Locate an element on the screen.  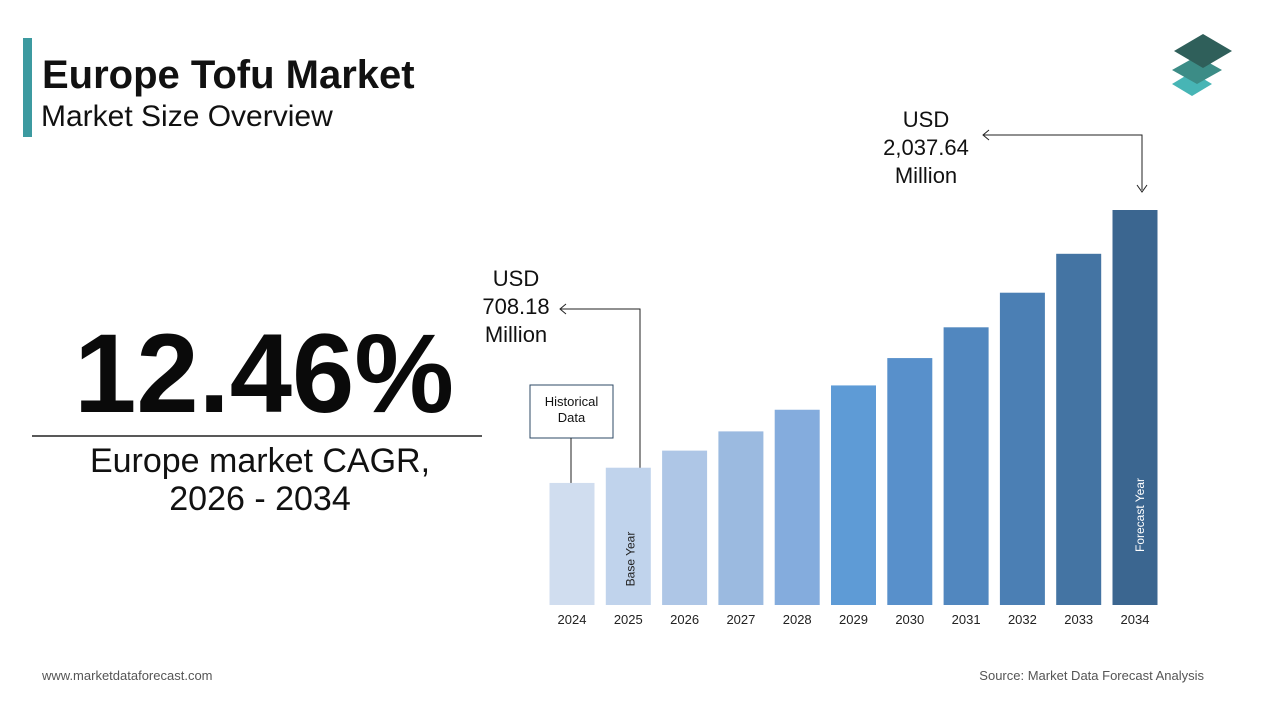
x-tick-label: 2026 is located at coordinates (684, 619).